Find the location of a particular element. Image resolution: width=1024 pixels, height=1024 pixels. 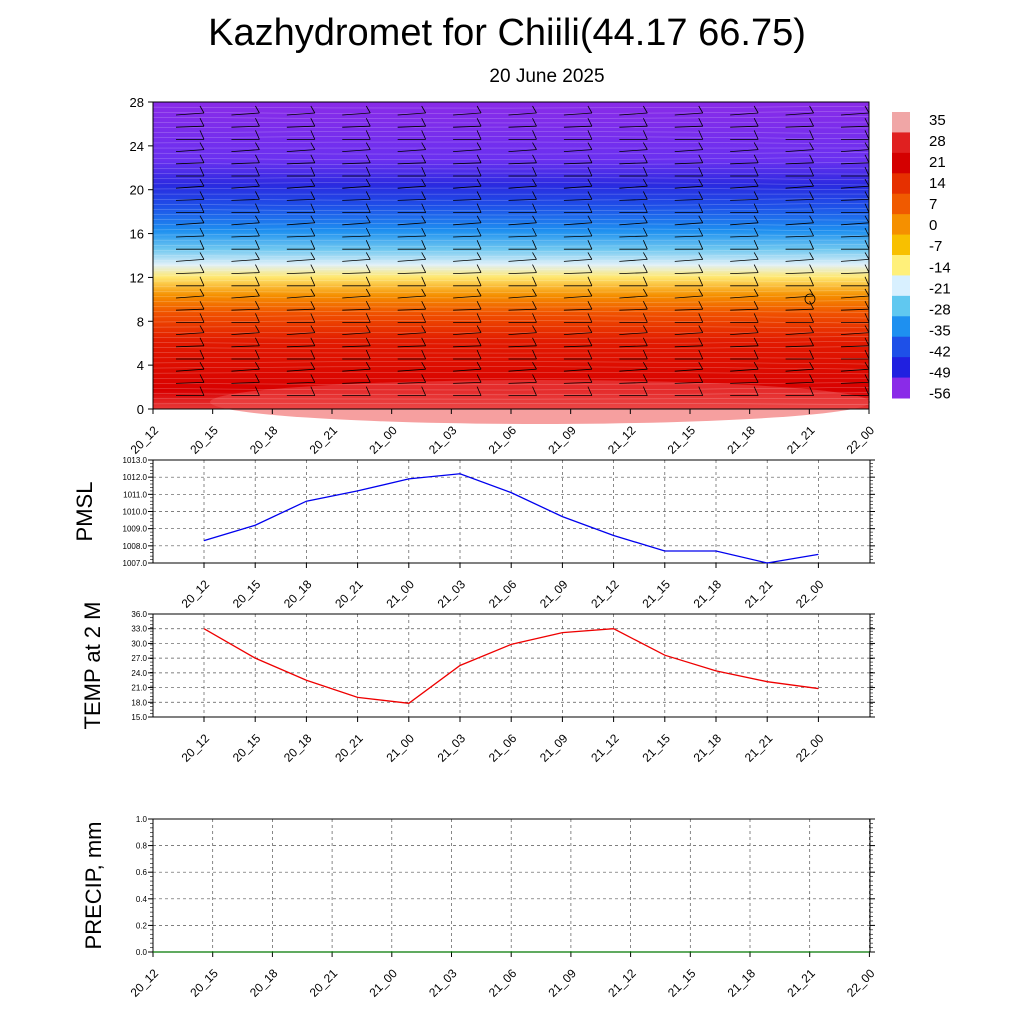

y-tick-label: 8 is located at coordinates (140, 321).